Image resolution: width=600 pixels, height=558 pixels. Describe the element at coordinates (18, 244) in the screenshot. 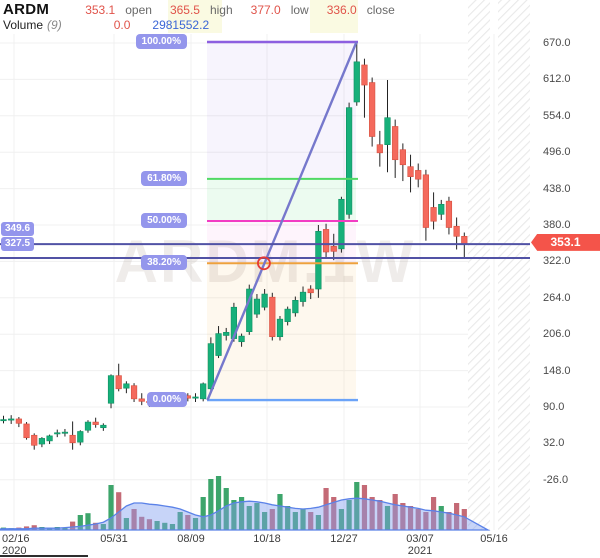

I see `price-line-badge: 327.5` at that location.